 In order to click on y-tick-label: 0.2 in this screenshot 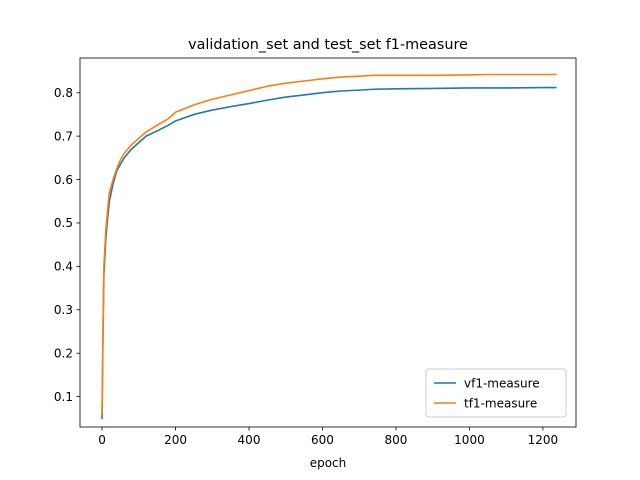, I will do `click(63, 353)`.